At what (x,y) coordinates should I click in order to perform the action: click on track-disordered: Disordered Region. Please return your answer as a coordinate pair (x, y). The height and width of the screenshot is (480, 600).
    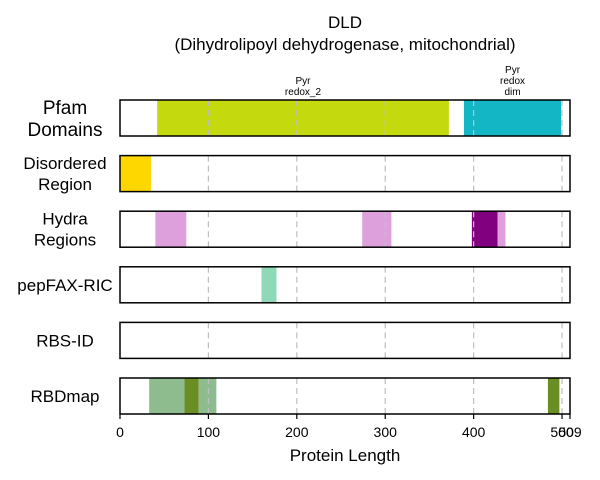
    Looking at the image, I should click on (297, 174).